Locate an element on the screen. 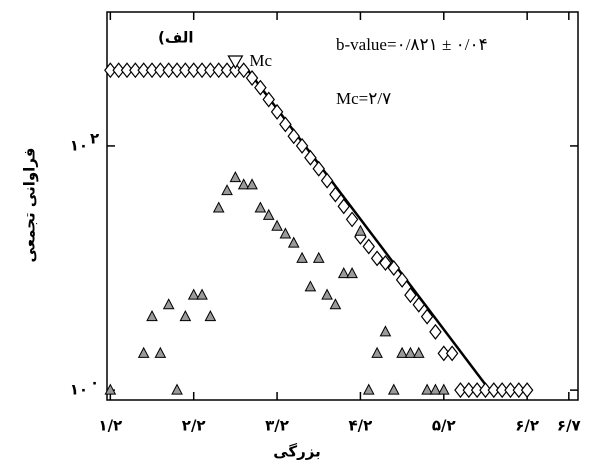 The width and height of the screenshot is (594, 468). mc-annotation: Mc=۲/۷ is located at coordinates (363, 98).